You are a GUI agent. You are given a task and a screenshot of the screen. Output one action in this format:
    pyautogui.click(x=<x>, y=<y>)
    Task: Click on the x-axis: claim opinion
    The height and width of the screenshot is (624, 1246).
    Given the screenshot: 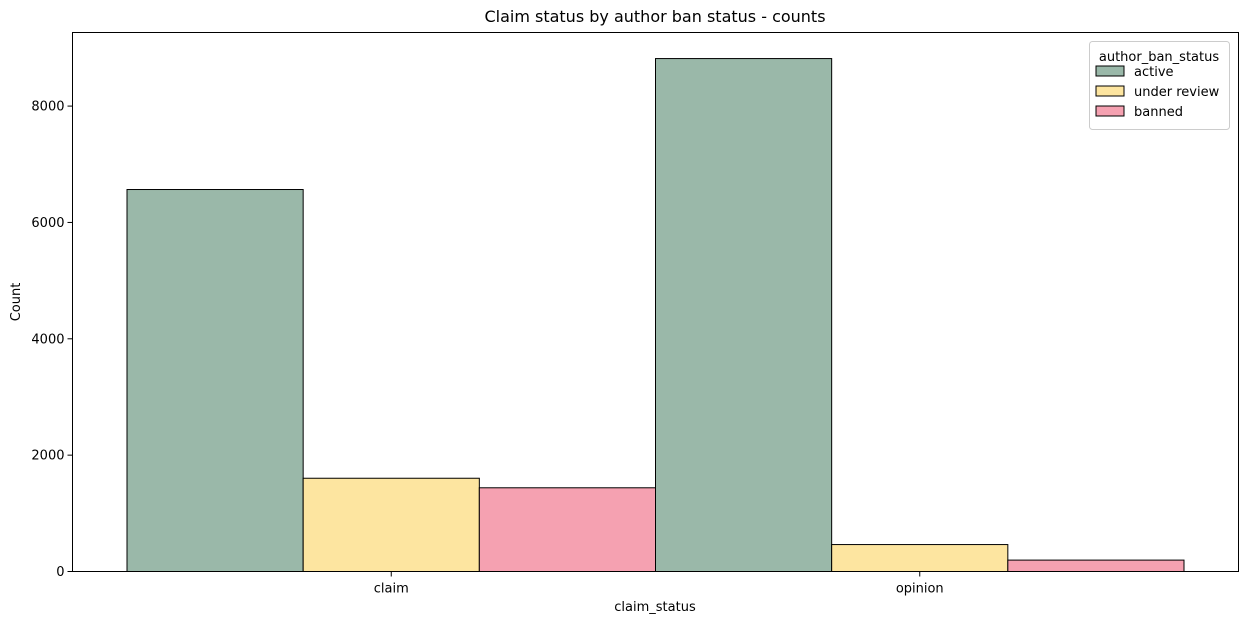 What is the action you would take?
    pyautogui.click(x=659, y=584)
    